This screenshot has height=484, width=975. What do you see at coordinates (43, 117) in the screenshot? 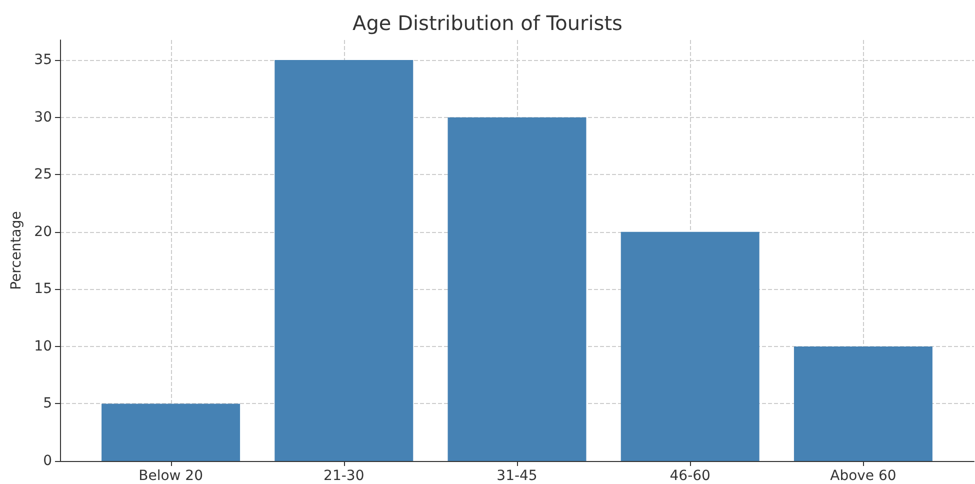
I see `y-tick-label: 30` at bounding box center [43, 117].